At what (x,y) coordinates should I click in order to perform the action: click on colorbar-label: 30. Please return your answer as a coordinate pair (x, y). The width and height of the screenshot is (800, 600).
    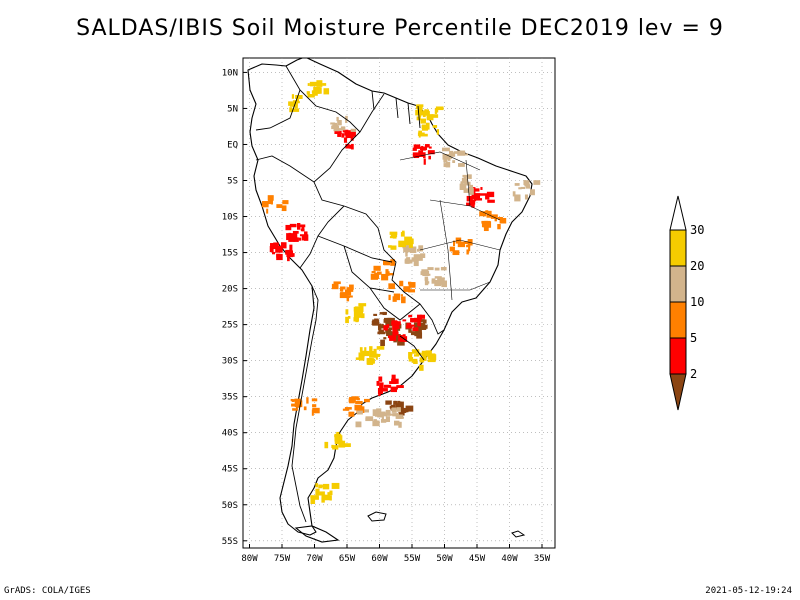
    Looking at the image, I should click on (697, 230).